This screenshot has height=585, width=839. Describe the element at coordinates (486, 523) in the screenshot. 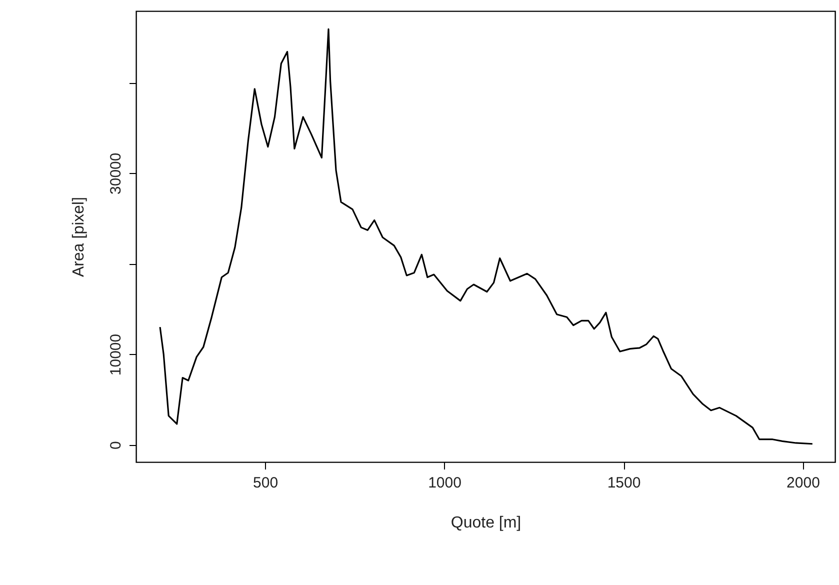

I see `x-axis-title: Quote [m]` at that location.